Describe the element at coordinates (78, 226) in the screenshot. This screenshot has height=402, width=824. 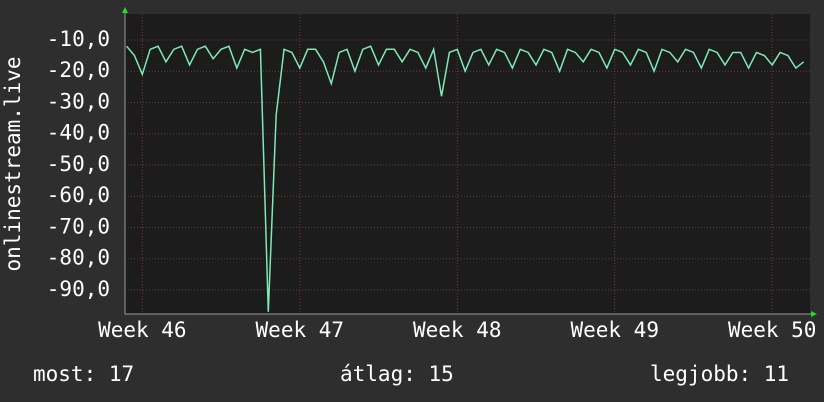
I see `y-tick-label: -70,0` at that location.